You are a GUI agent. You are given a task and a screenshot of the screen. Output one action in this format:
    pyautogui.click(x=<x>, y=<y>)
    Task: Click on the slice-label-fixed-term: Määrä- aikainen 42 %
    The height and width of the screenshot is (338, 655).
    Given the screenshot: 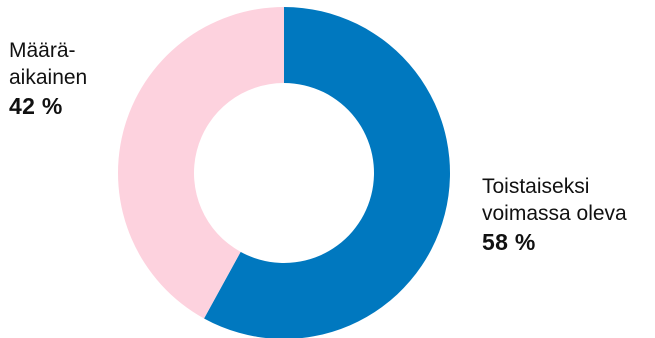 What is the action you would take?
    pyautogui.click(x=48, y=78)
    